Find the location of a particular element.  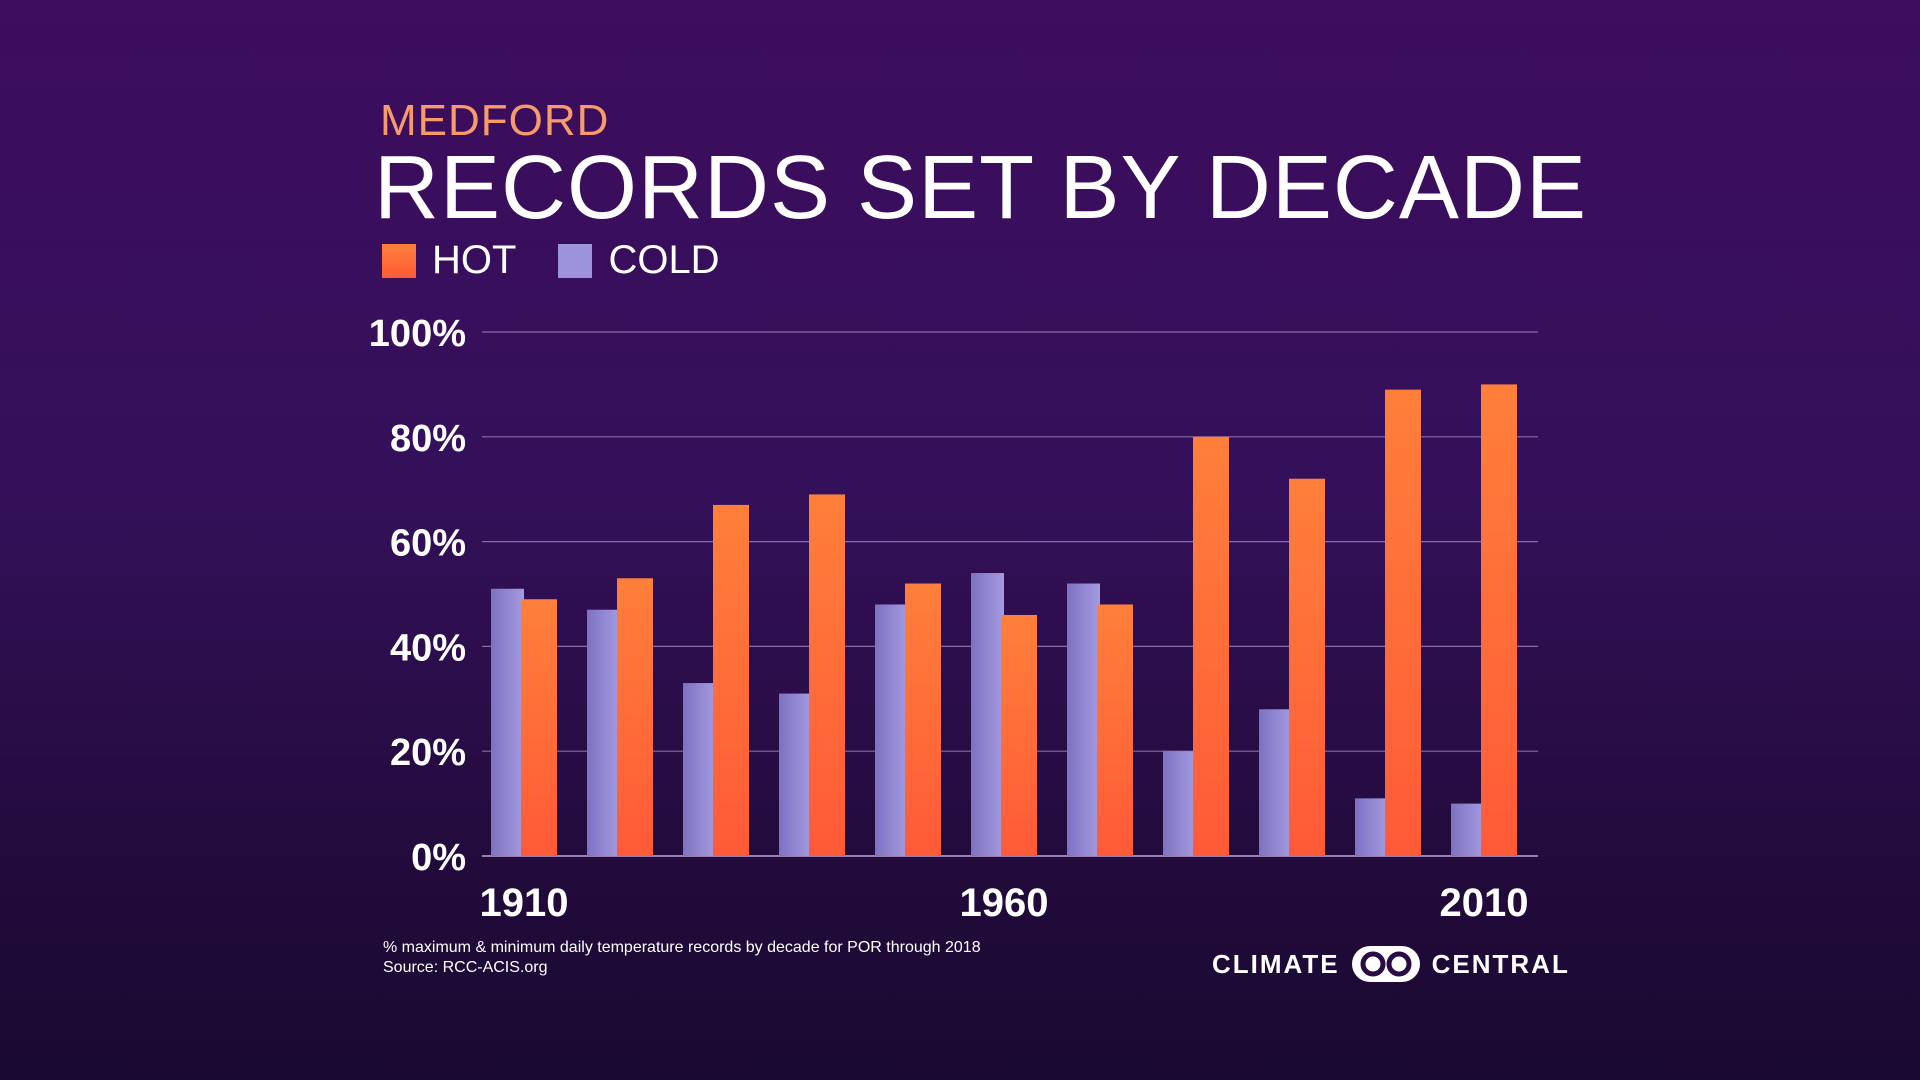

legend-item-cold: COLD is located at coordinates (639, 260).